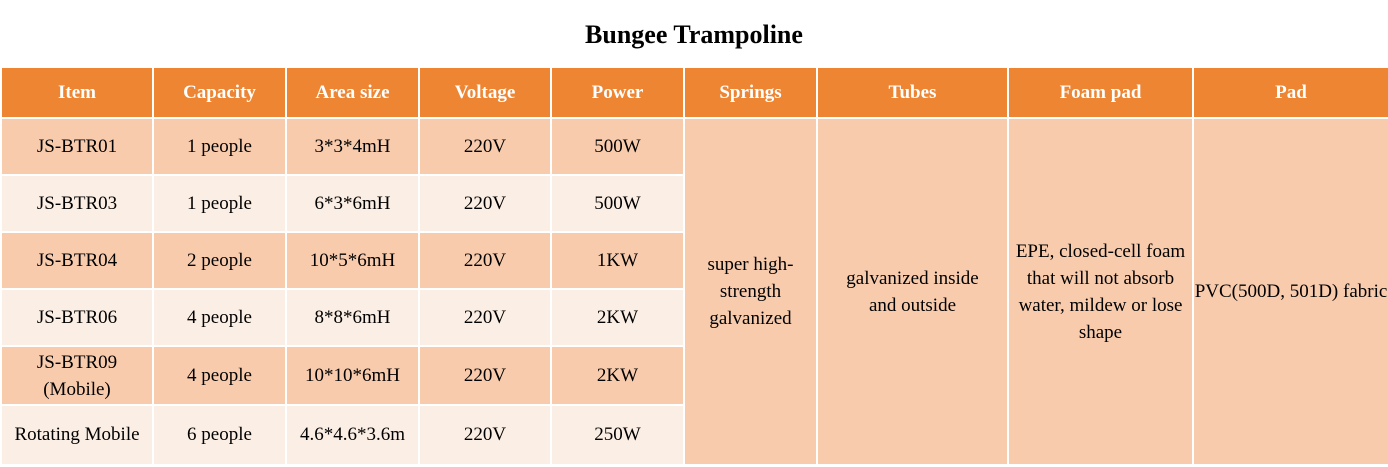  Describe the element at coordinates (77, 317) in the screenshot. I see `cell-item: JS-BTR06` at that location.